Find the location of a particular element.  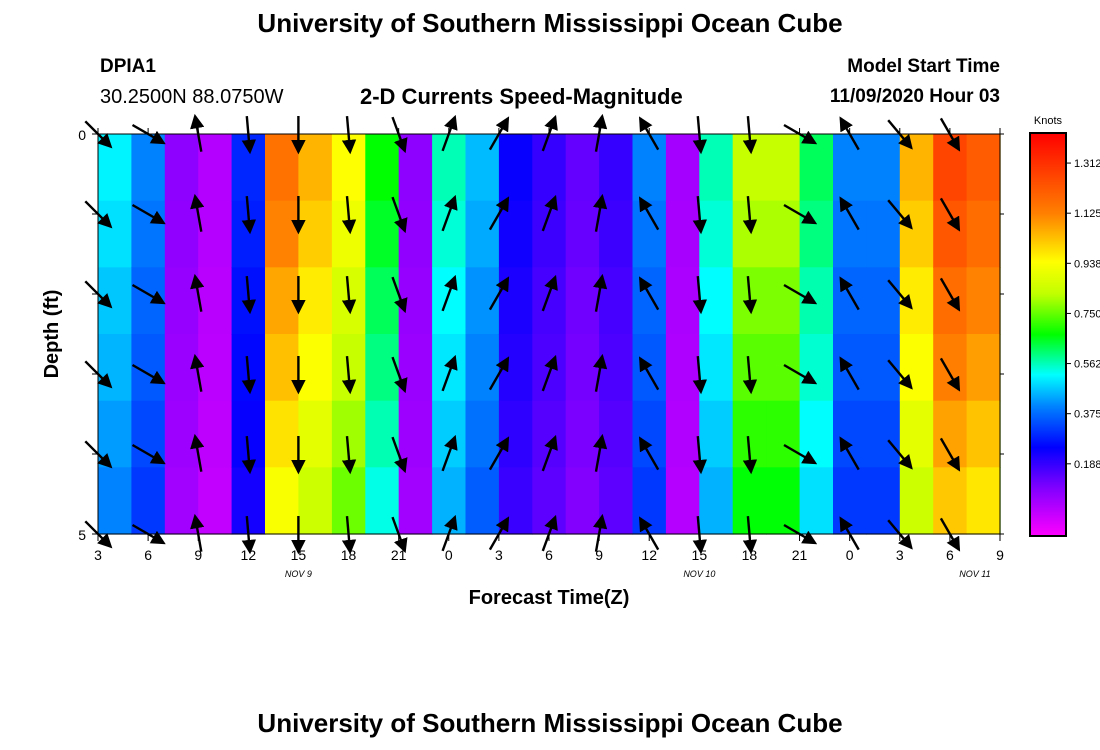

colorbar-tick-label: 0.750 is located at coordinates (1087, 314).